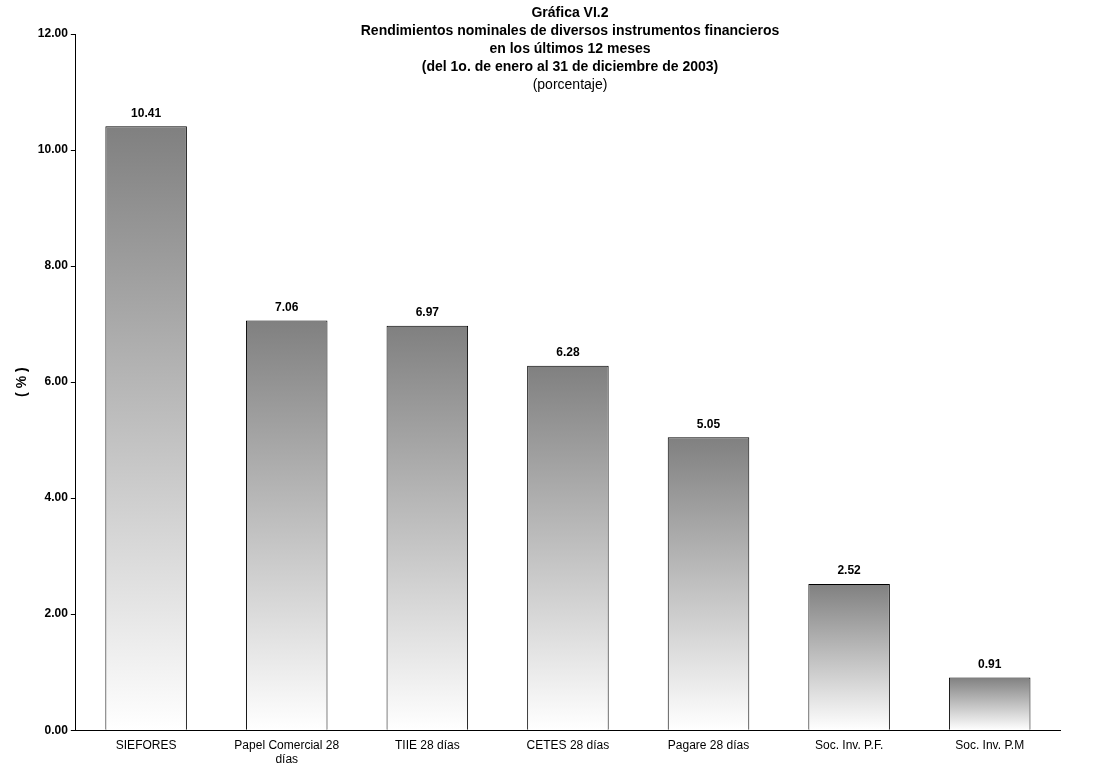 Image resolution: width=1105 pixels, height=776 pixels. Describe the element at coordinates (990, 663) in the screenshot. I see `data-label: 0.91` at that location.